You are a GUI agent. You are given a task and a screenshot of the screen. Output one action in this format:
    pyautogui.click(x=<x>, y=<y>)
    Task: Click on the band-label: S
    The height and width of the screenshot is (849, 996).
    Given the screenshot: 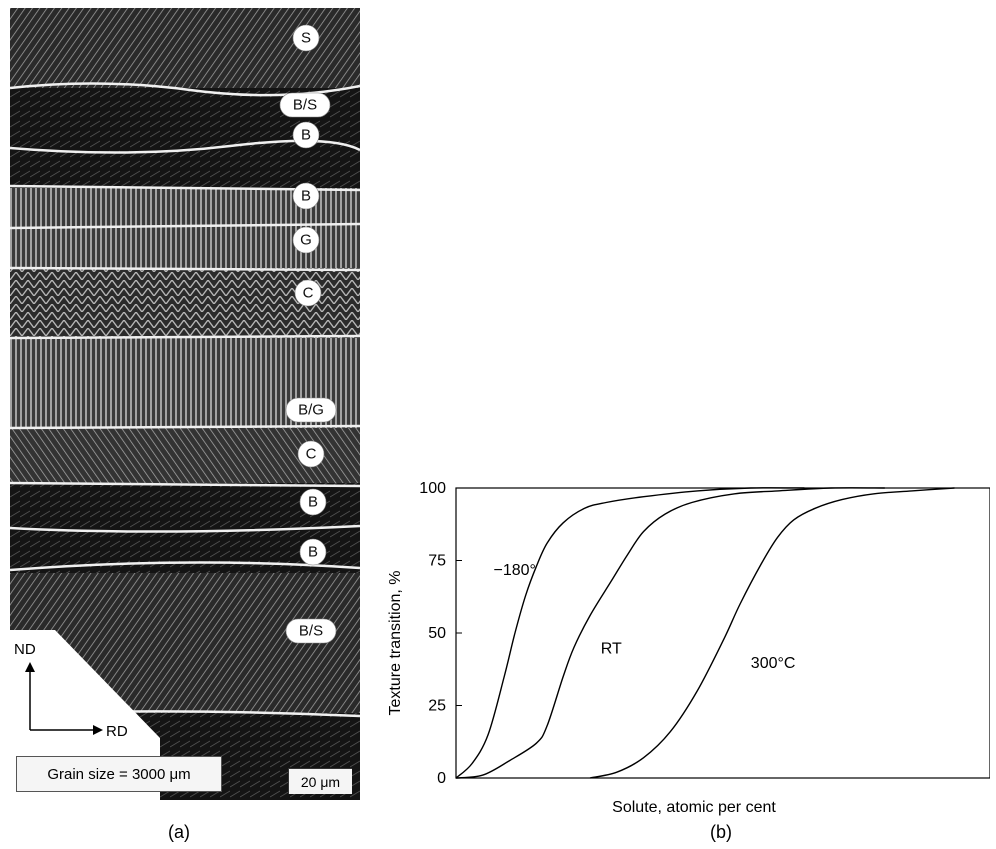 What is the action you would take?
    pyautogui.click(x=306, y=38)
    